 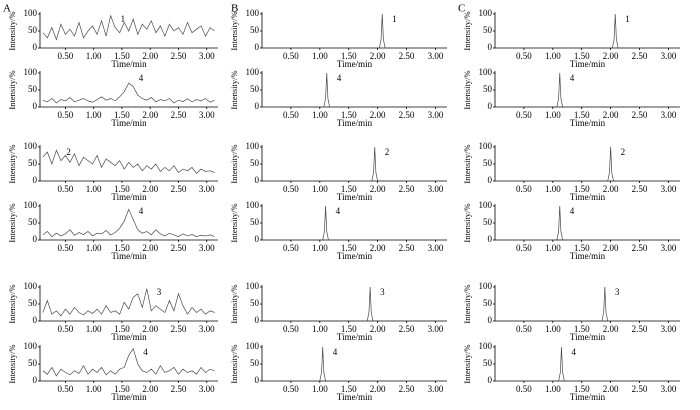 I want to click on column-label: A, so click(x=7, y=9).